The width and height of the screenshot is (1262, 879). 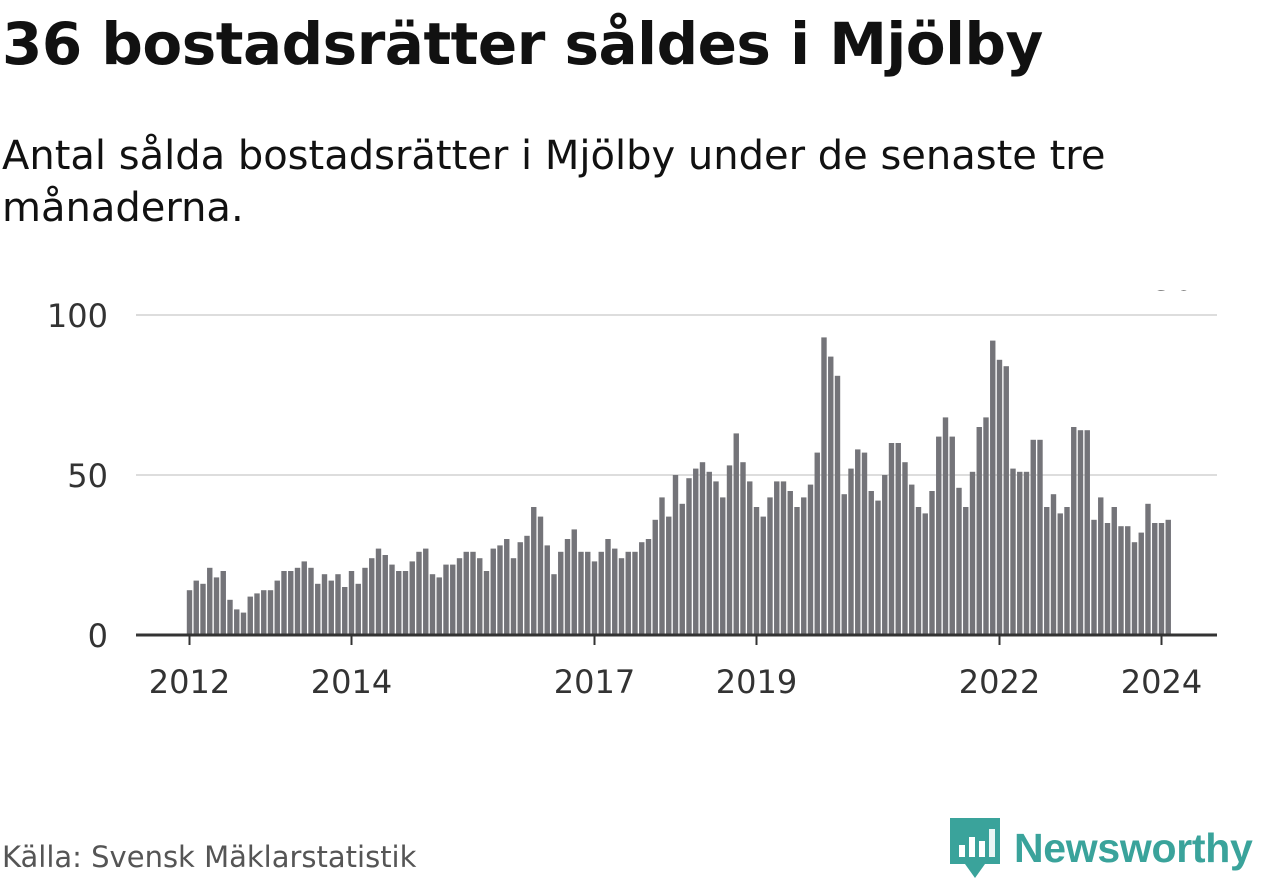 What do you see at coordinates (209, 857) in the screenshot?
I see `source-note: Källa: Svensk Mäklarstatistik` at bounding box center [209, 857].